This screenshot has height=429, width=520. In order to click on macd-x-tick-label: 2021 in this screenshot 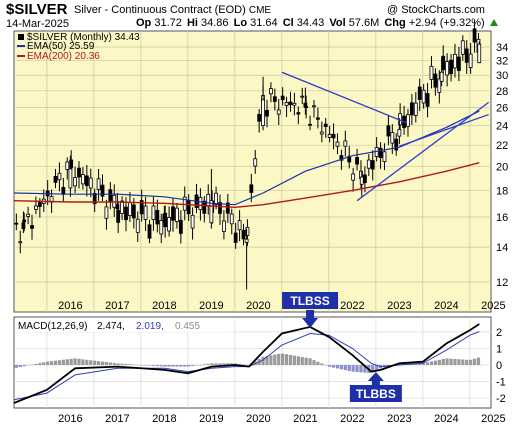, I will do `click(305, 419)`.